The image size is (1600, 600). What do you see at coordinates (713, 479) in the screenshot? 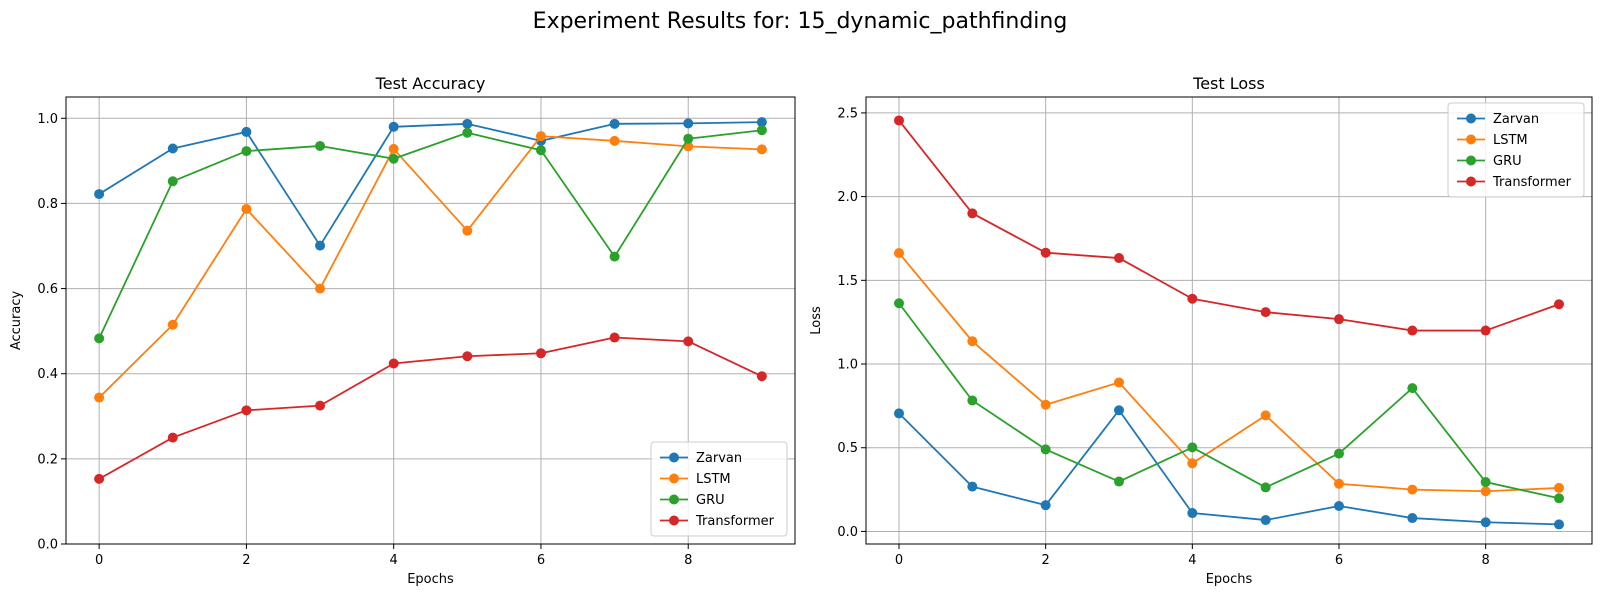
I see `accuracy-legend-lstm-label: LSTM` at bounding box center [713, 479].